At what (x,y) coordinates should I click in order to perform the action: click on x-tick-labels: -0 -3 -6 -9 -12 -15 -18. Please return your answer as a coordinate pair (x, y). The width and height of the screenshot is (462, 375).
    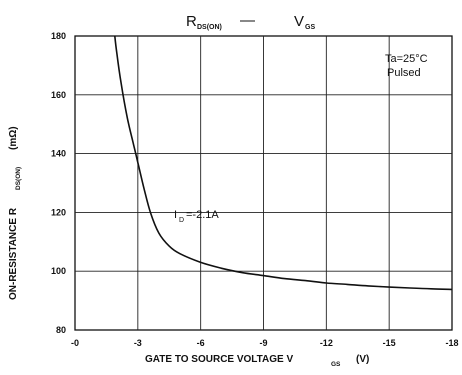
    Looking at the image, I should click on (265, 343).